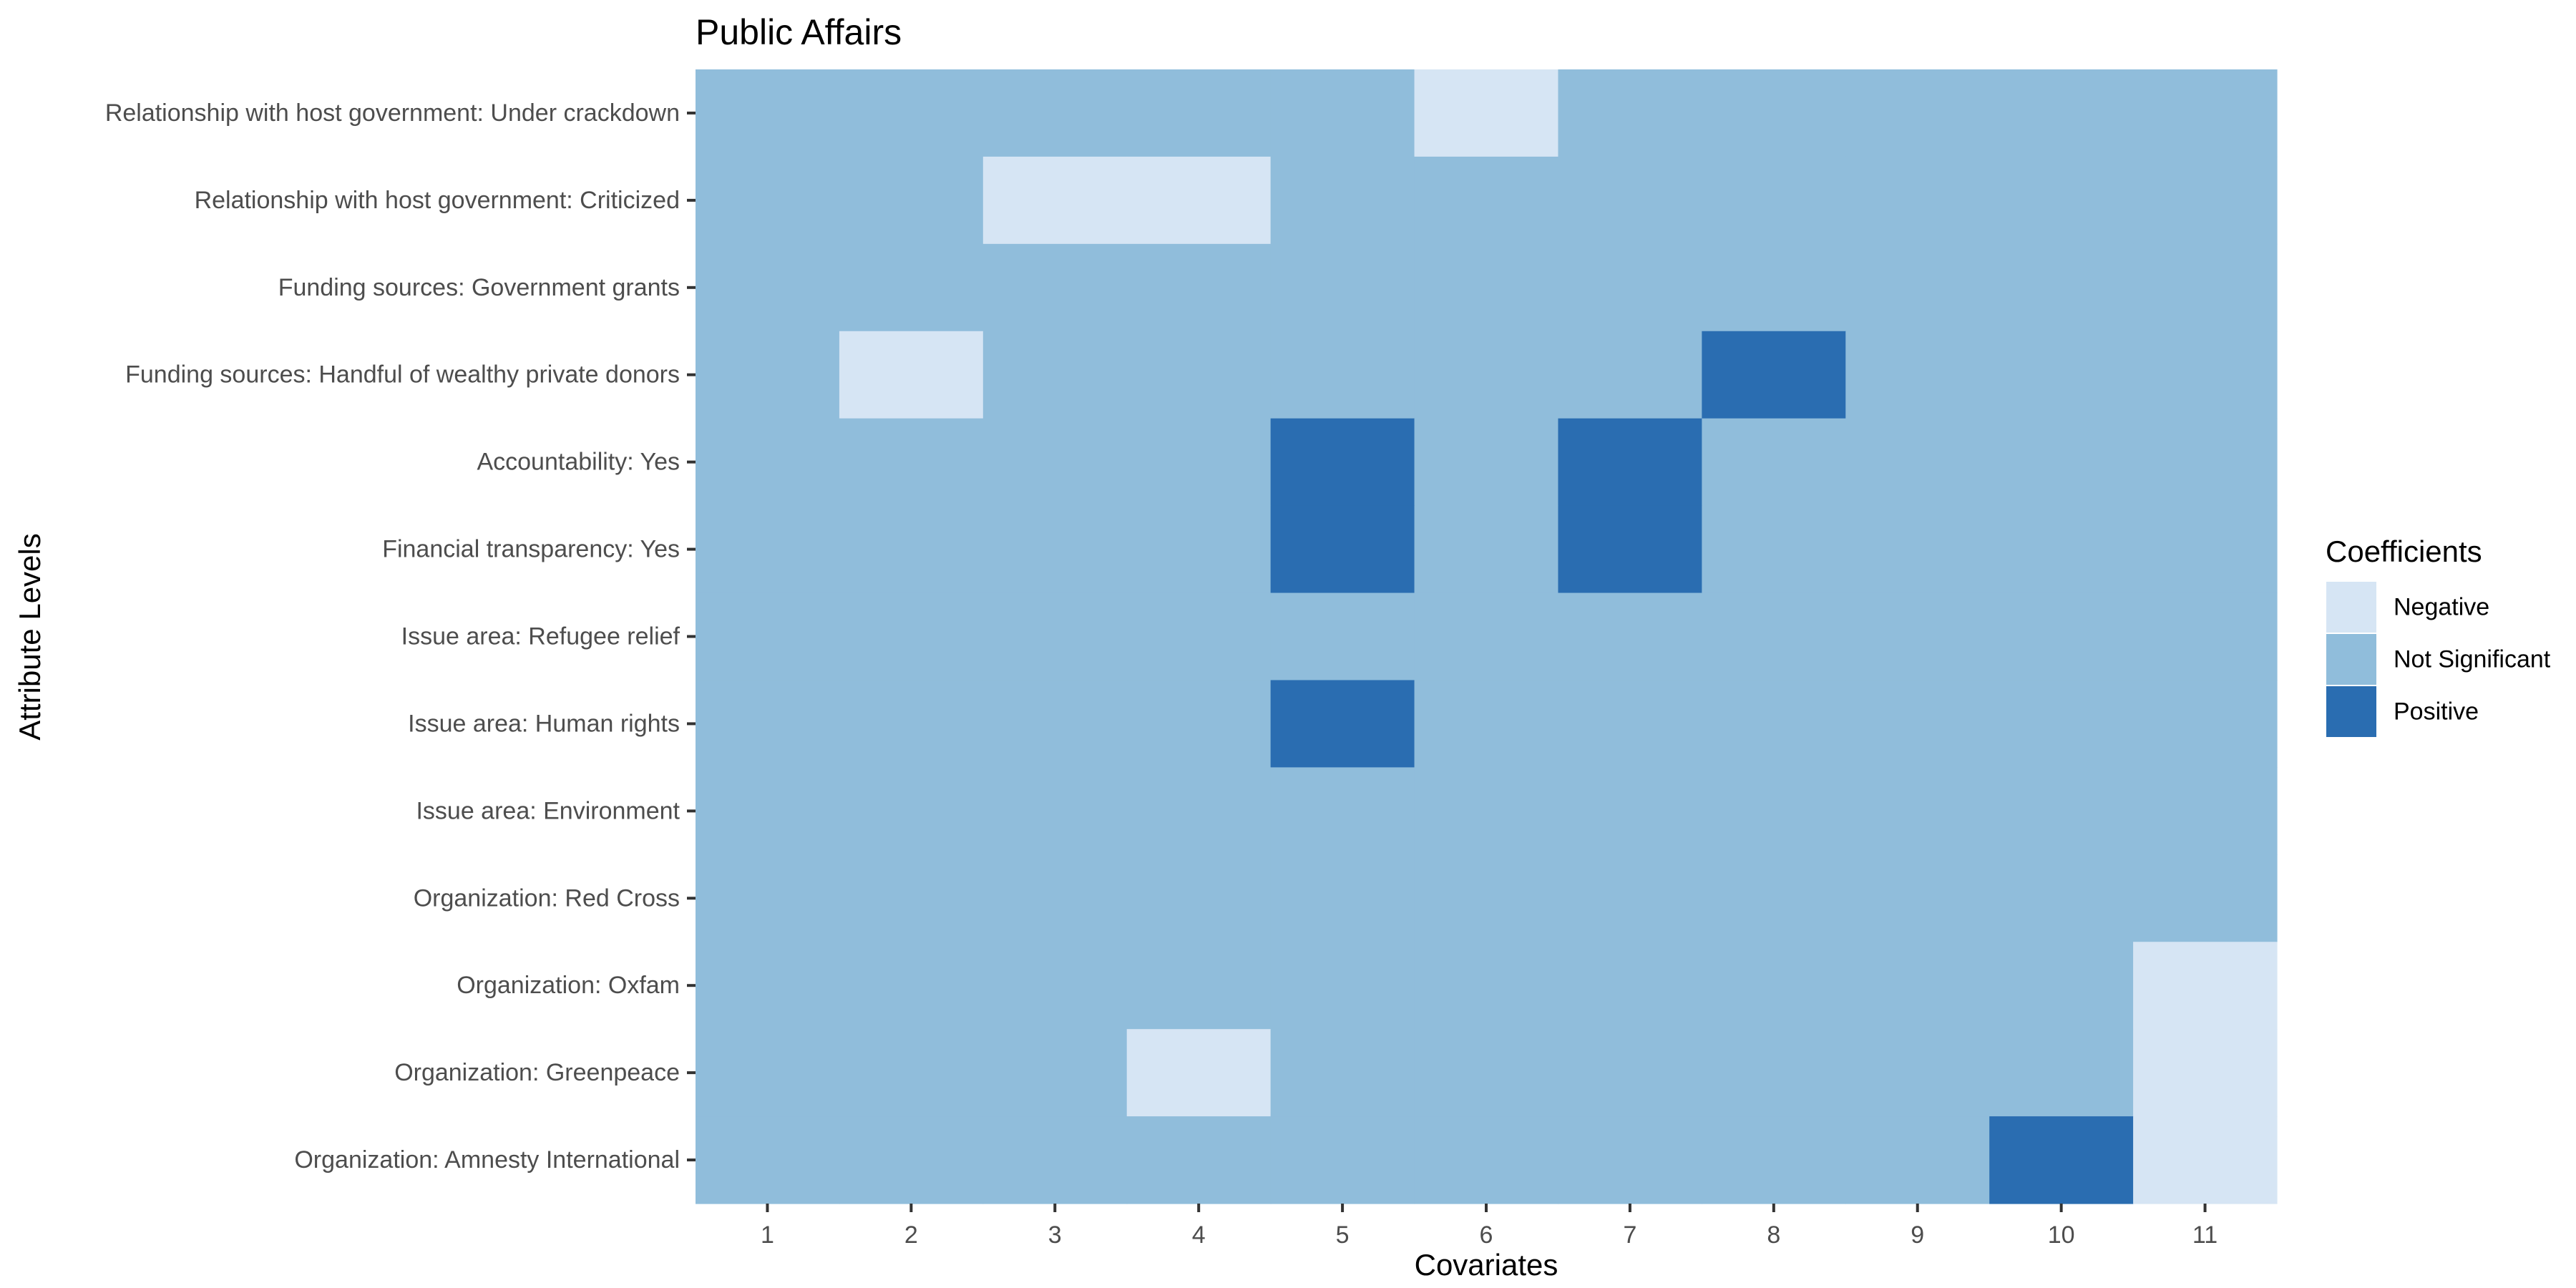  I want to click on legend-label: Negative, so click(2441, 607).